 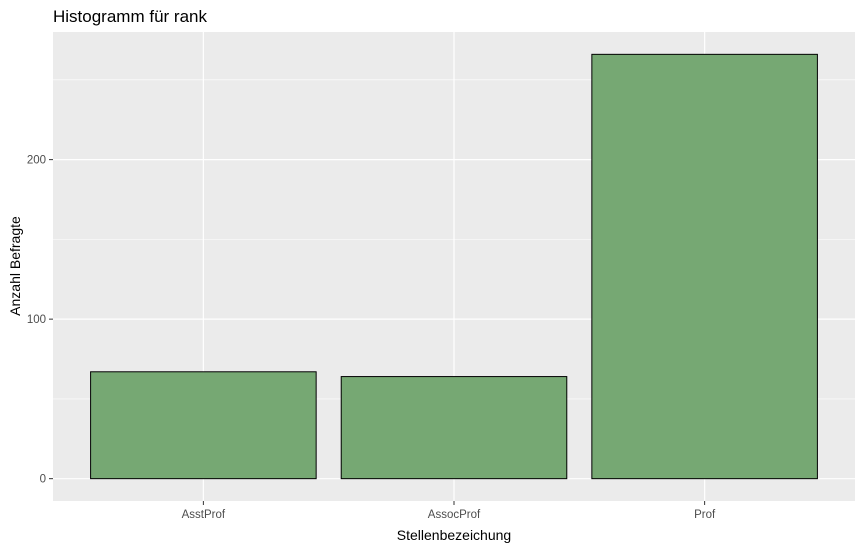 What do you see at coordinates (15, 266) in the screenshot?
I see `y-axis-title: Anzahl Befragte` at bounding box center [15, 266].